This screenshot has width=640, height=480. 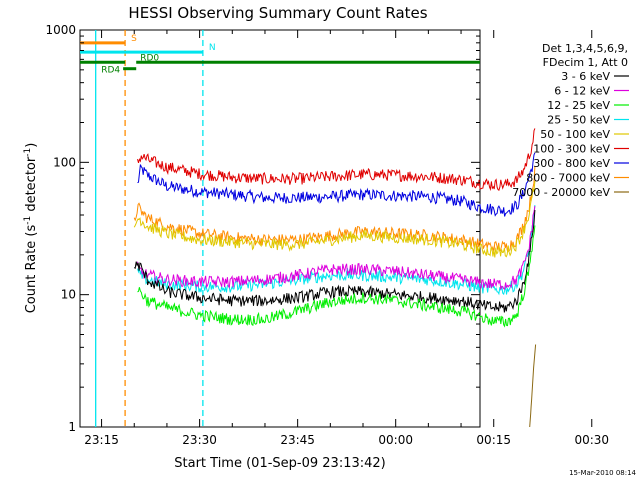 What do you see at coordinates (134, 39) in the screenshot?
I see `status-label-s: S` at bounding box center [134, 39].